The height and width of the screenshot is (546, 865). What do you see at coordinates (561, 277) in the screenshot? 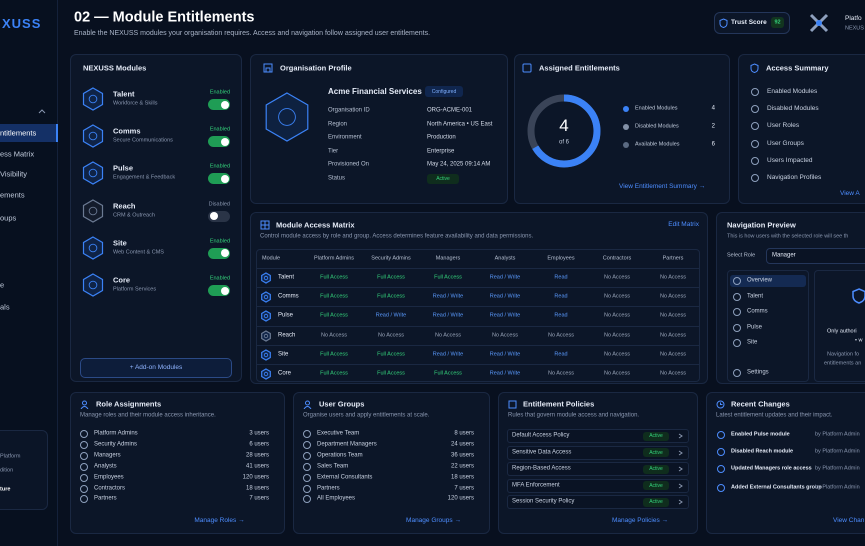
I see `access-cell: Read` at bounding box center [561, 277].